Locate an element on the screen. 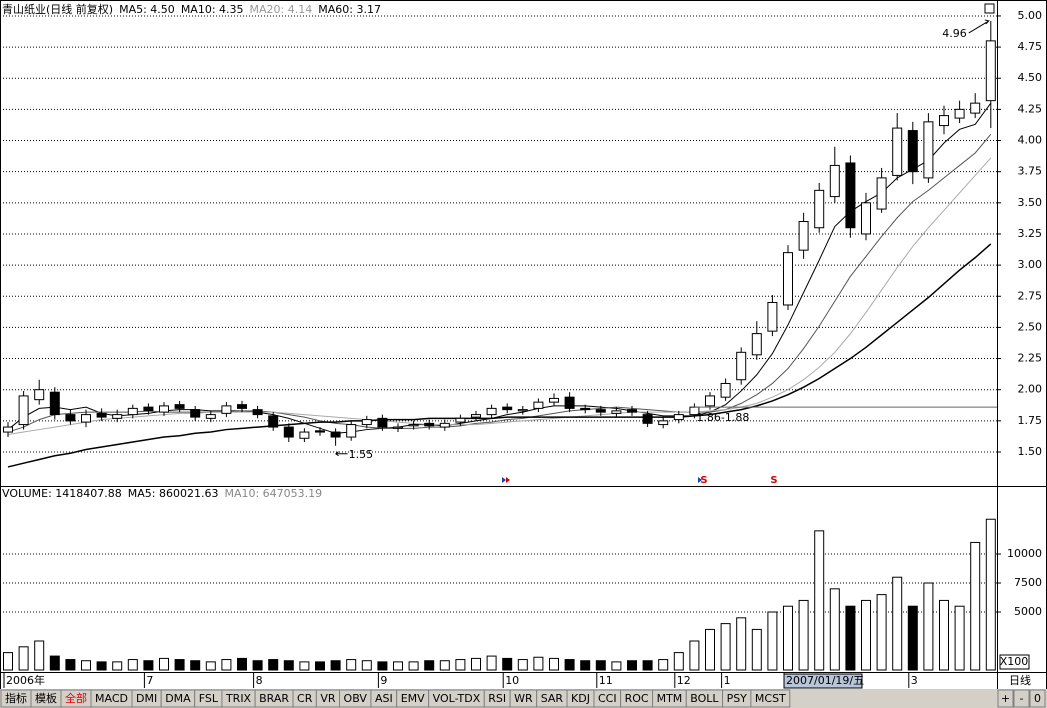  toolbar-tab: OBV is located at coordinates (355, 698).